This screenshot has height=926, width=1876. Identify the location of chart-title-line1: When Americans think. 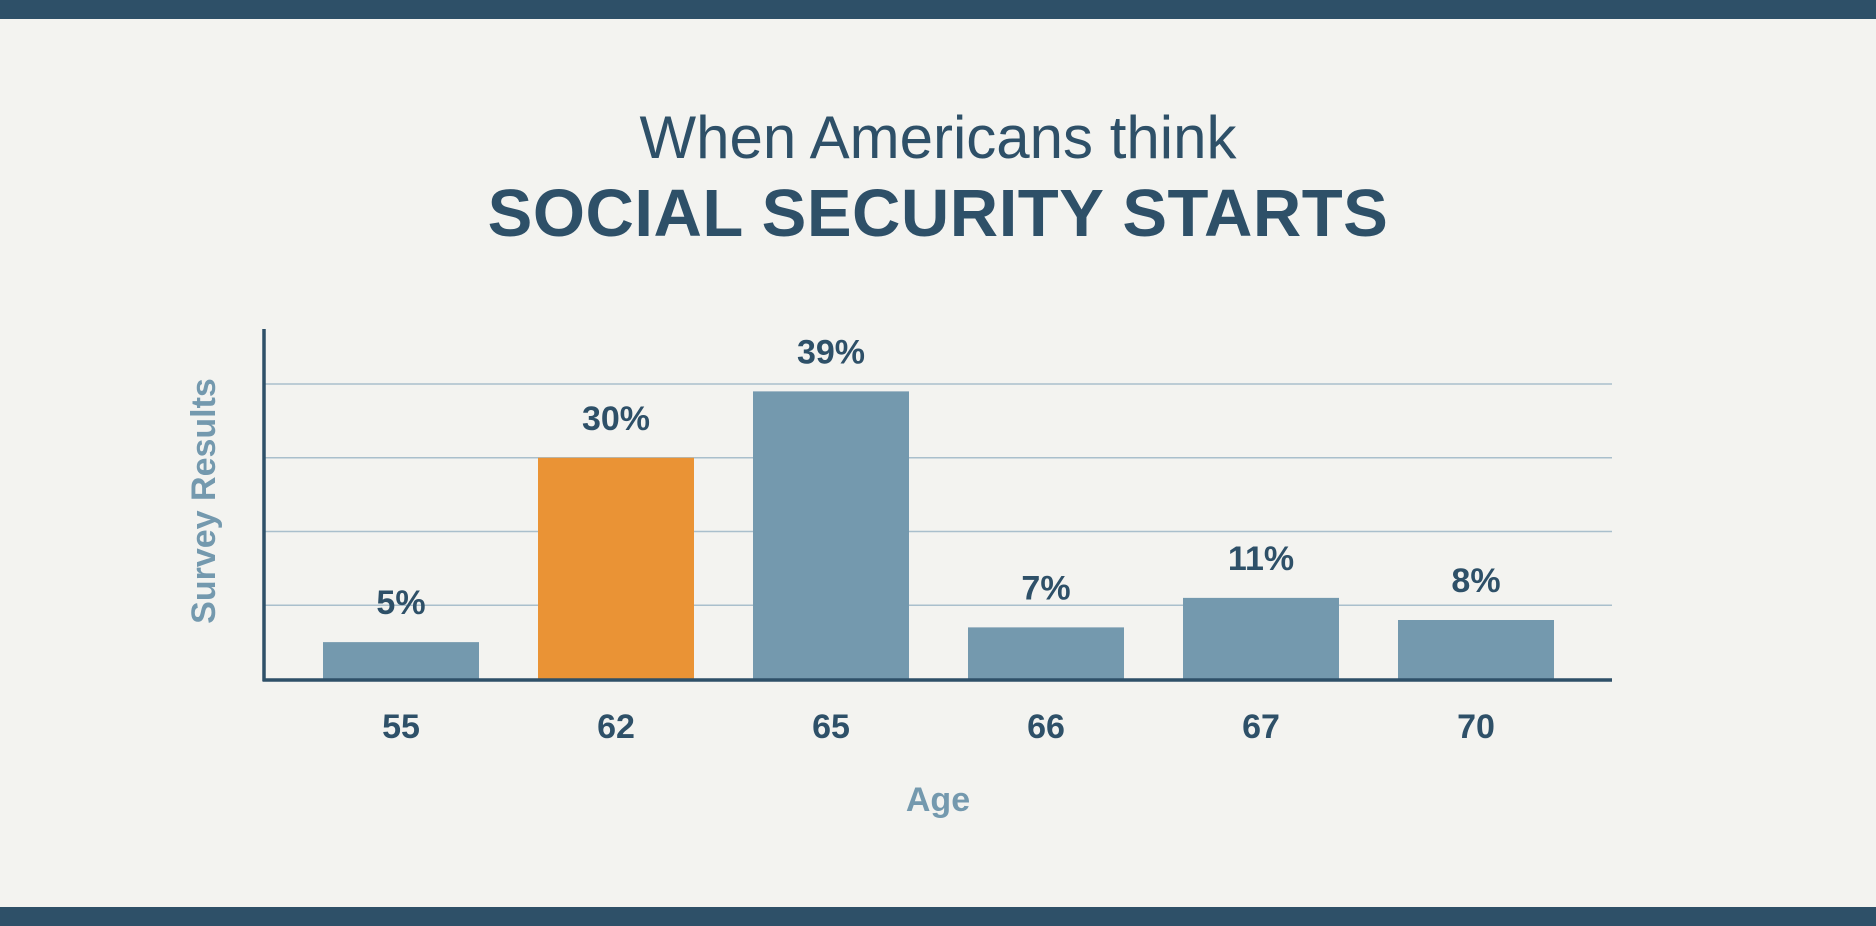
(938, 137).